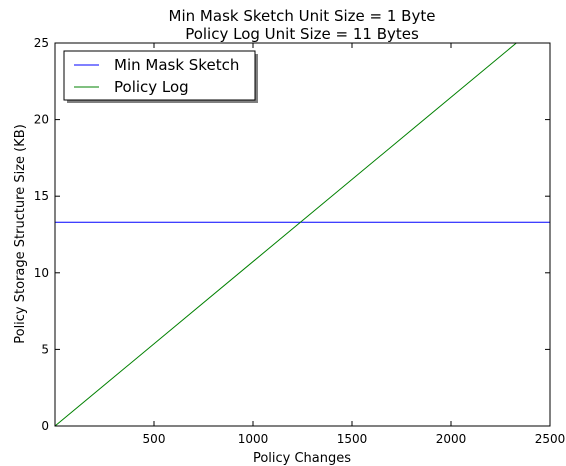 This screenshot has height=466, width=566. What do you see at coordinates (451, 439) in the screenshot?
I see `x-tick-label: 2000` at bounding box center [451, 439].